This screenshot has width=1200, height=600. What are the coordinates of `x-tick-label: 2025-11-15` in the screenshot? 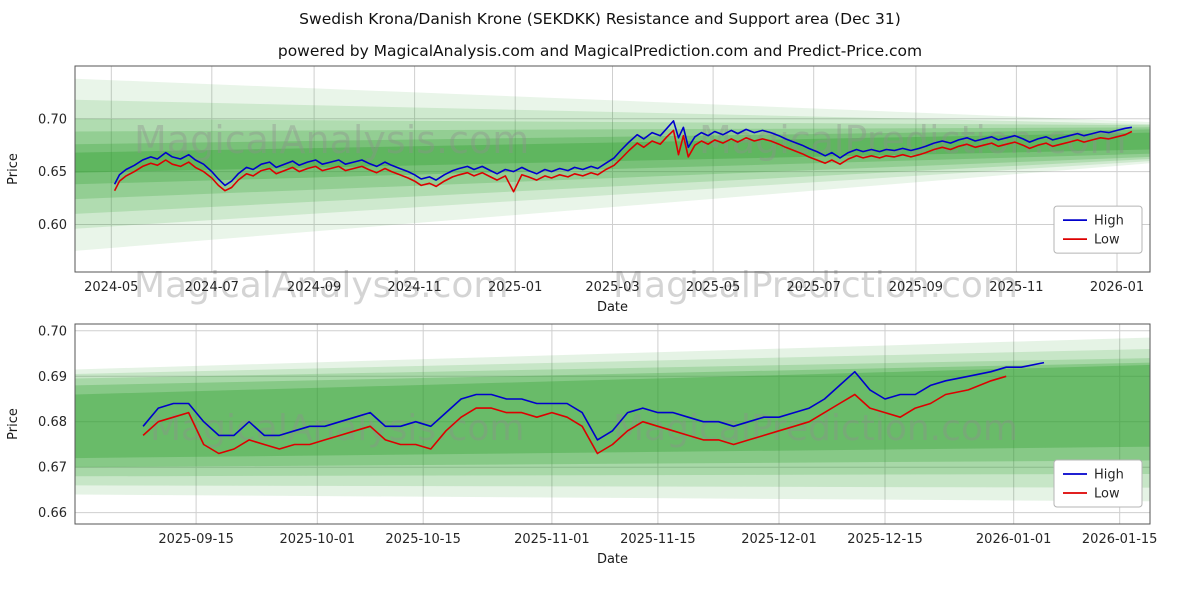 It's located at (658, 539).